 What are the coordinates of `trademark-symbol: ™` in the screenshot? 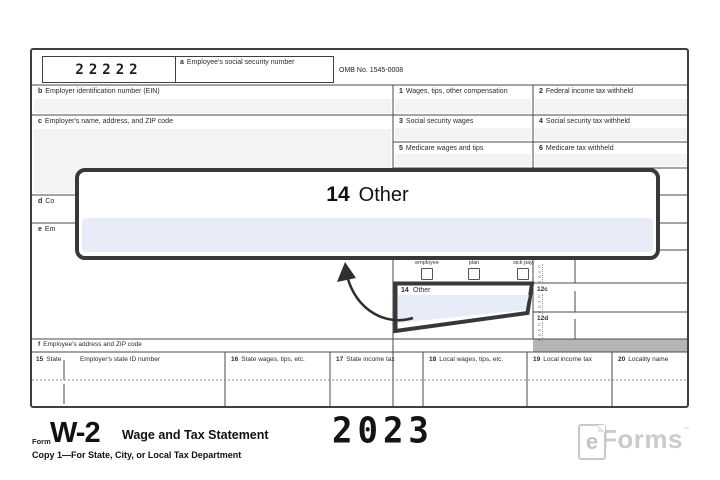 It's located at (685, 430).